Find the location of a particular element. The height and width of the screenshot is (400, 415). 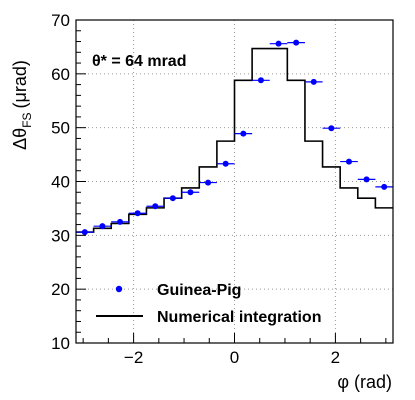

y-tick-label: 70 is located at coordinates (60, 20).